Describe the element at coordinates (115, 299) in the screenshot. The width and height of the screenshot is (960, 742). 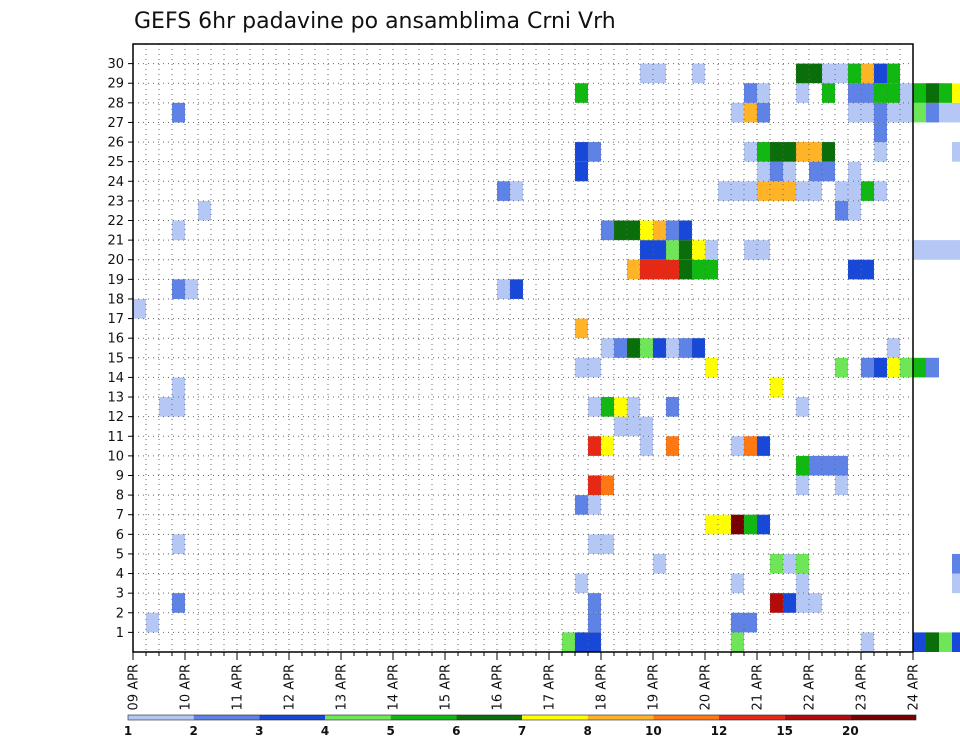
I see `y-tick-label: 18` at that location.